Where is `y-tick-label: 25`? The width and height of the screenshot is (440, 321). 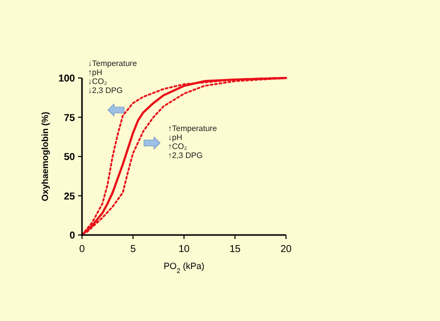 y-tick-label: 25 is located at coordinates (70, 196).